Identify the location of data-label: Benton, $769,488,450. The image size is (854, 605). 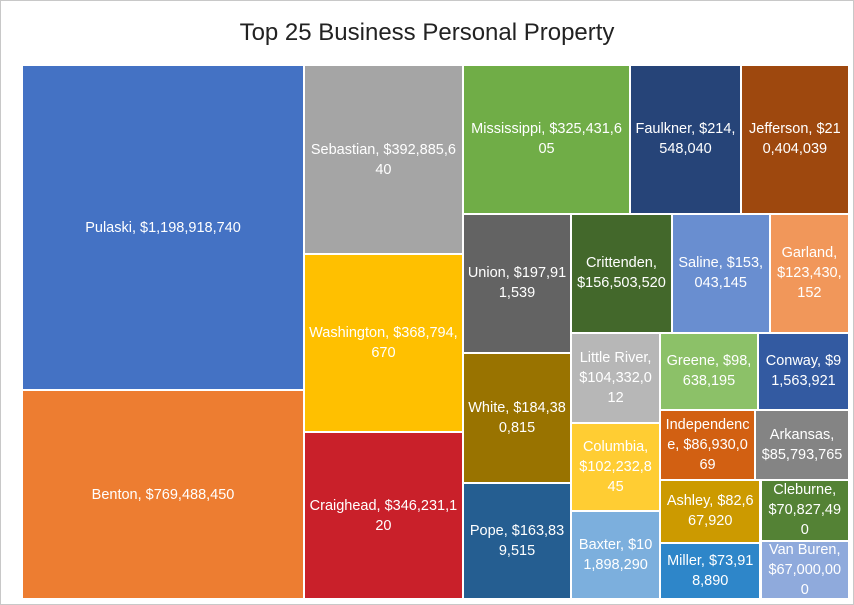
(163, 494).